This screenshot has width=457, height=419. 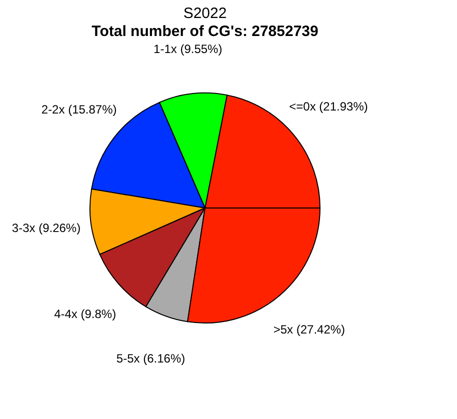 What do you see at coordinates (151, 359) in the screenshot?
I see `slice-label: 5-5x (6.16%)` at bounding box center [151, 359].